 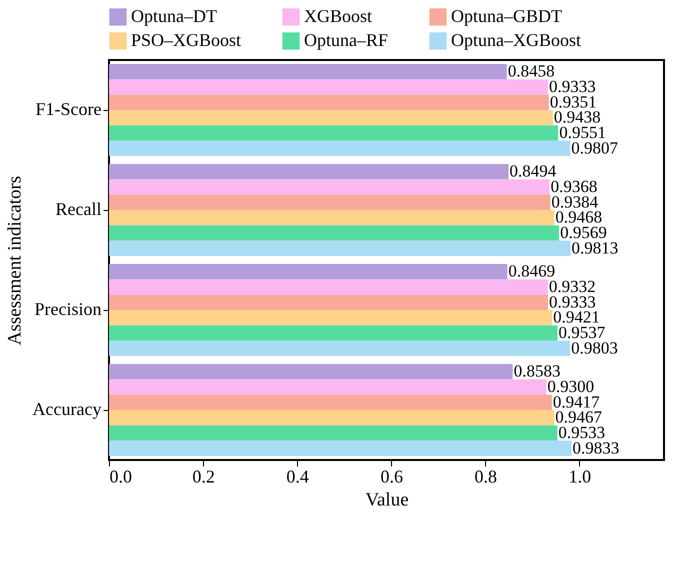 What do you see at coordinates (506, 16) in the screenshot?
I see `legend-label: Optuna–GBDT` at bounding box center [506, 16].